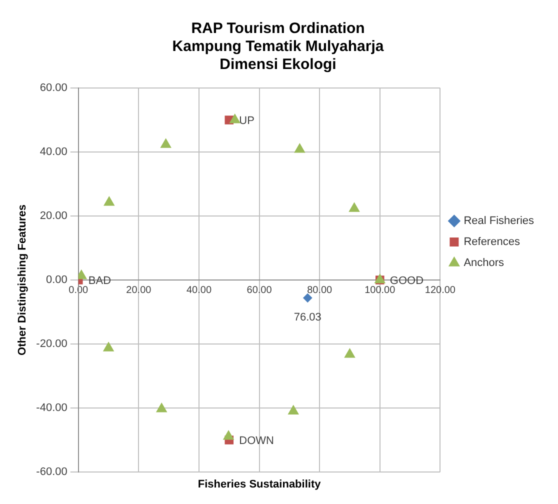 The height and width of the screenshot is (504, 558). I want to click on annotation: 76.03, so click(308, 317).